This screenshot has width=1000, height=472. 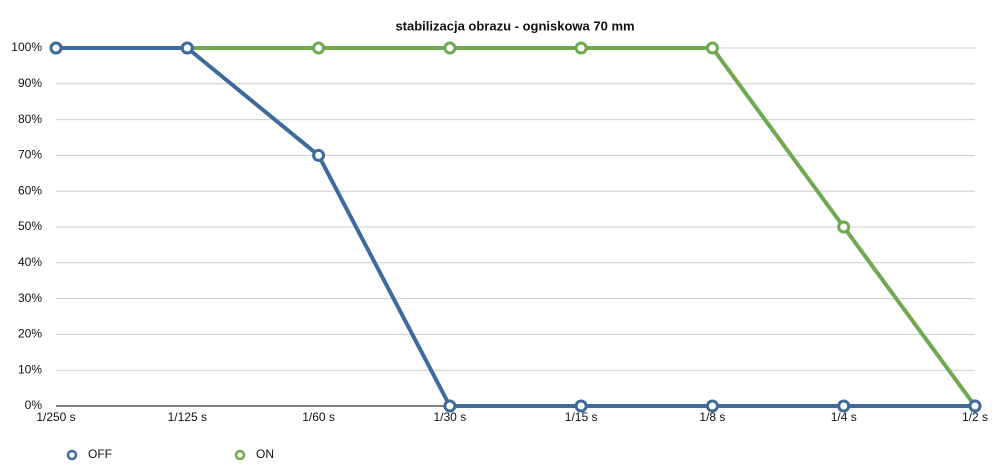 I want to click on x-tick-label: 1/4 s, so click(x=844, y=417).